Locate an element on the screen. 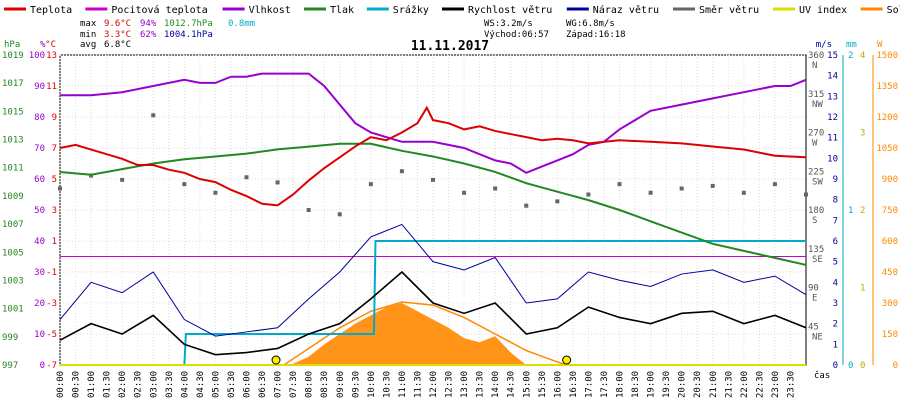 Image resolution: width=900 pixels, height=400 pixels. axis-ms-tick: 3 is located at coordinates (835, 304).